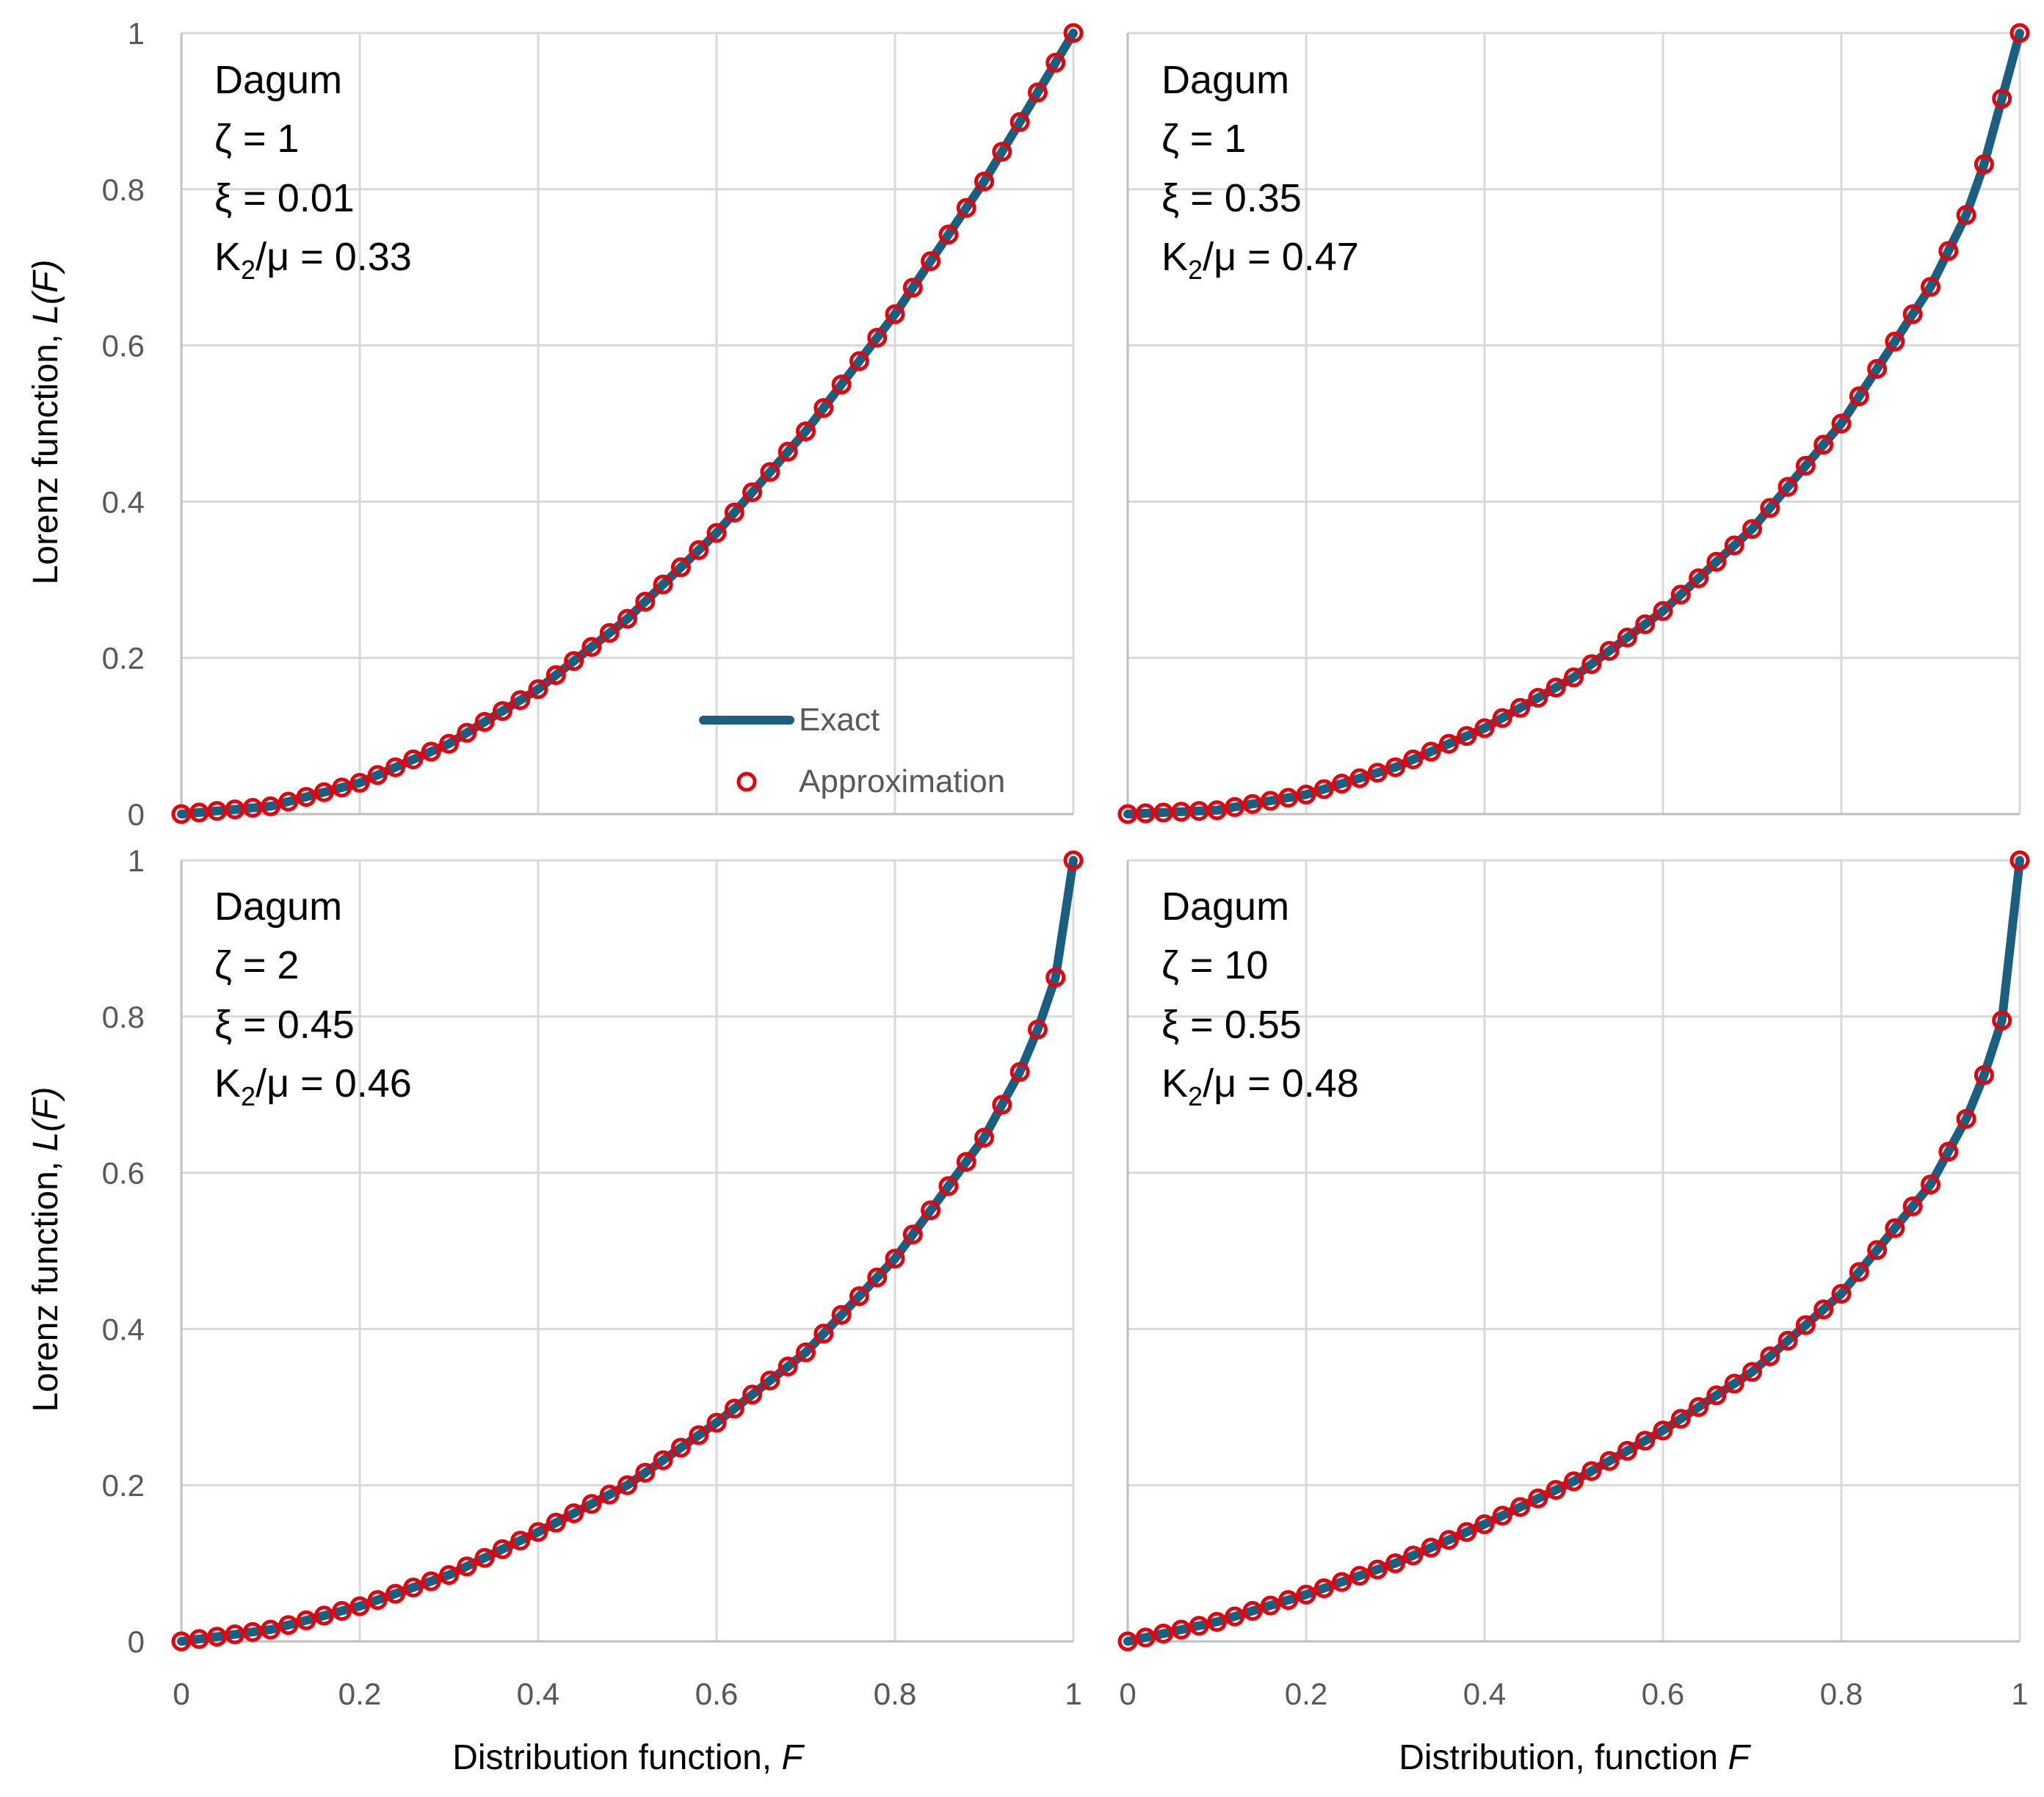  Describe the element at coordinates (123, 658) in the screenshot. I see `y-tick-label: 0.2` at that location.